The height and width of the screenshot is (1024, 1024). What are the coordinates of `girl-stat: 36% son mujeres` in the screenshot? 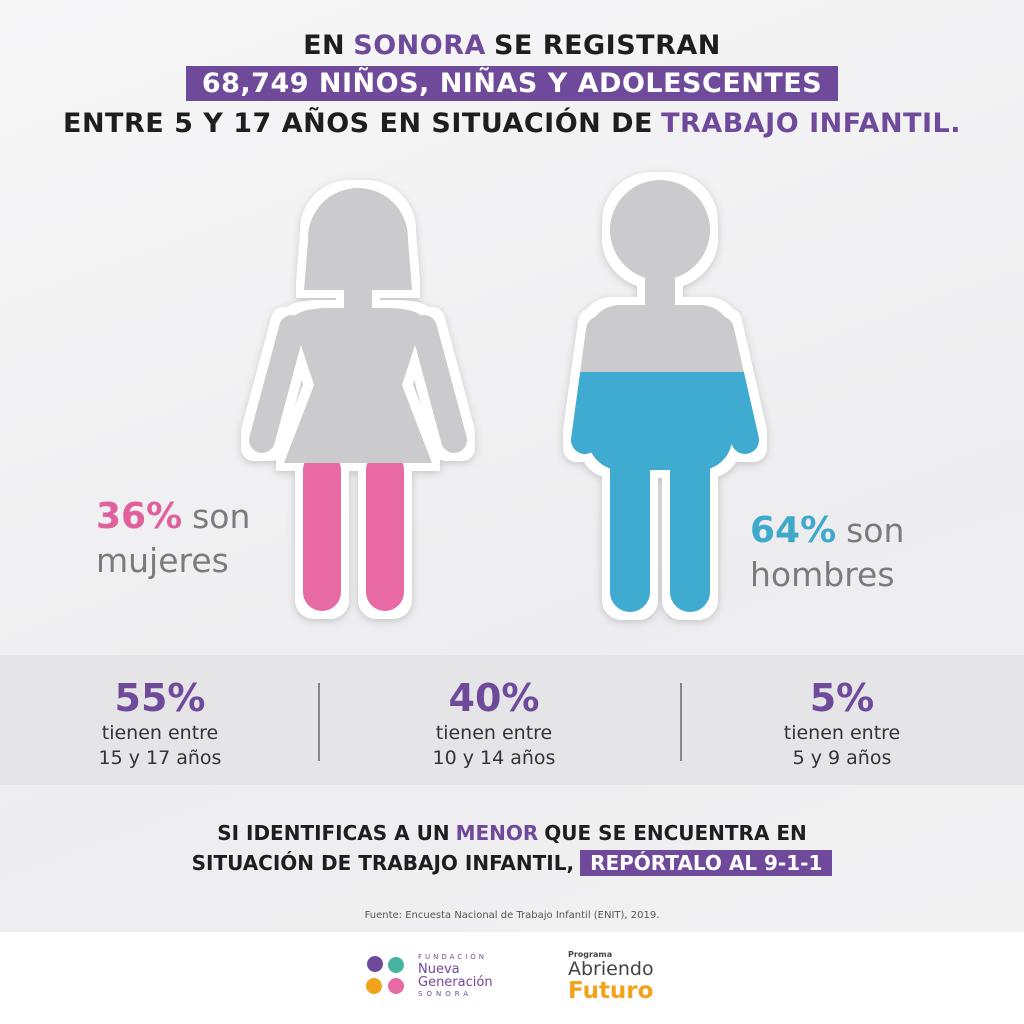 It's located at (173, 542).